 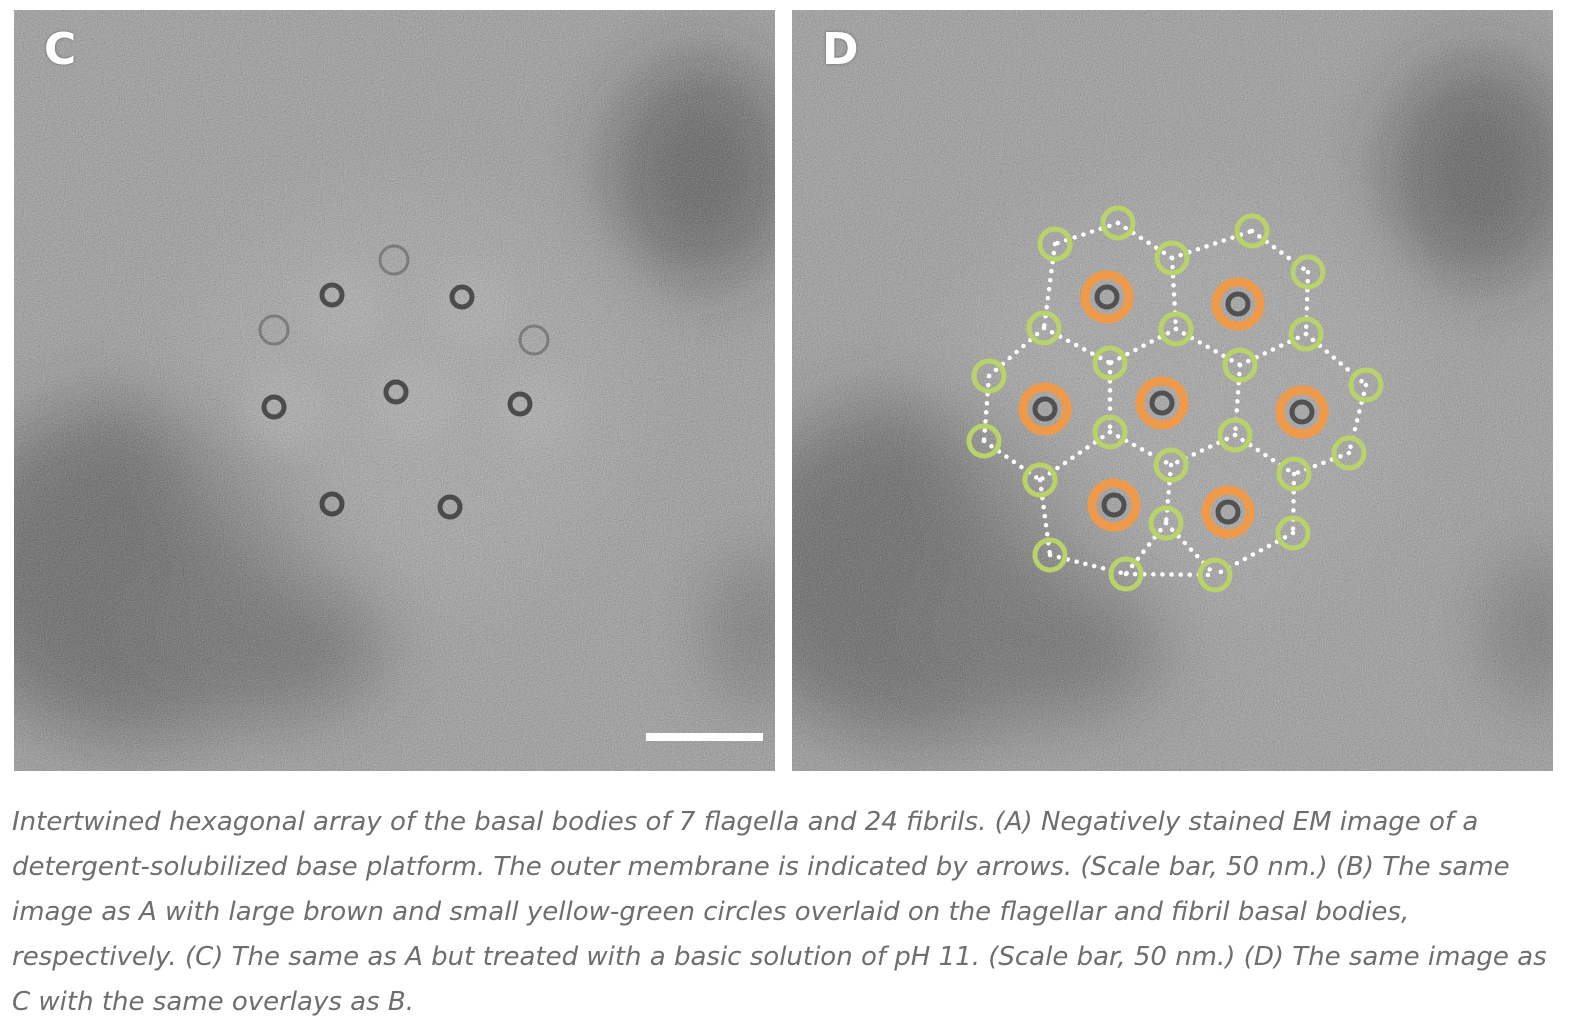 I want to click on scale-bar, so click(x=704, y=737).